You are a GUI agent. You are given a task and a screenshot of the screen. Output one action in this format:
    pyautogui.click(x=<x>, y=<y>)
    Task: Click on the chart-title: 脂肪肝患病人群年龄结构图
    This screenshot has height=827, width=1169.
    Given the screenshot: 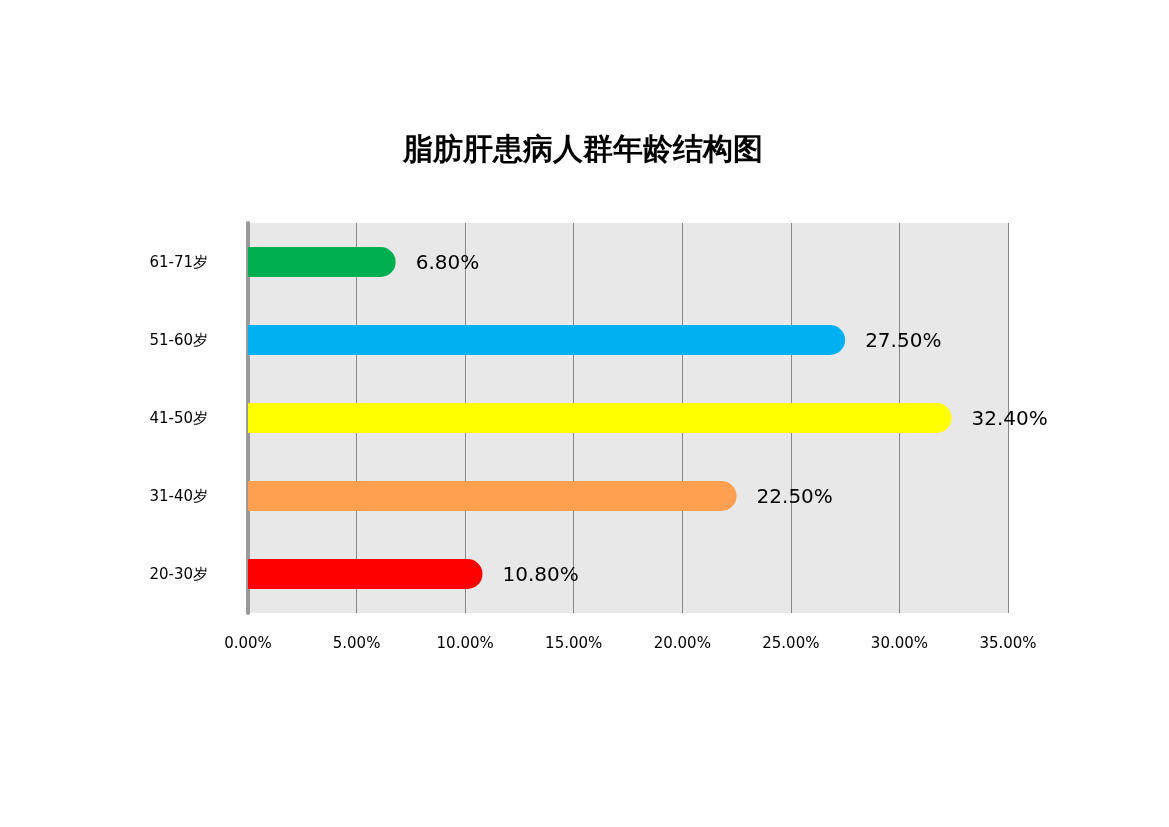 What is the action you would take?
    pyautogui.click(x=582, y=148)
    